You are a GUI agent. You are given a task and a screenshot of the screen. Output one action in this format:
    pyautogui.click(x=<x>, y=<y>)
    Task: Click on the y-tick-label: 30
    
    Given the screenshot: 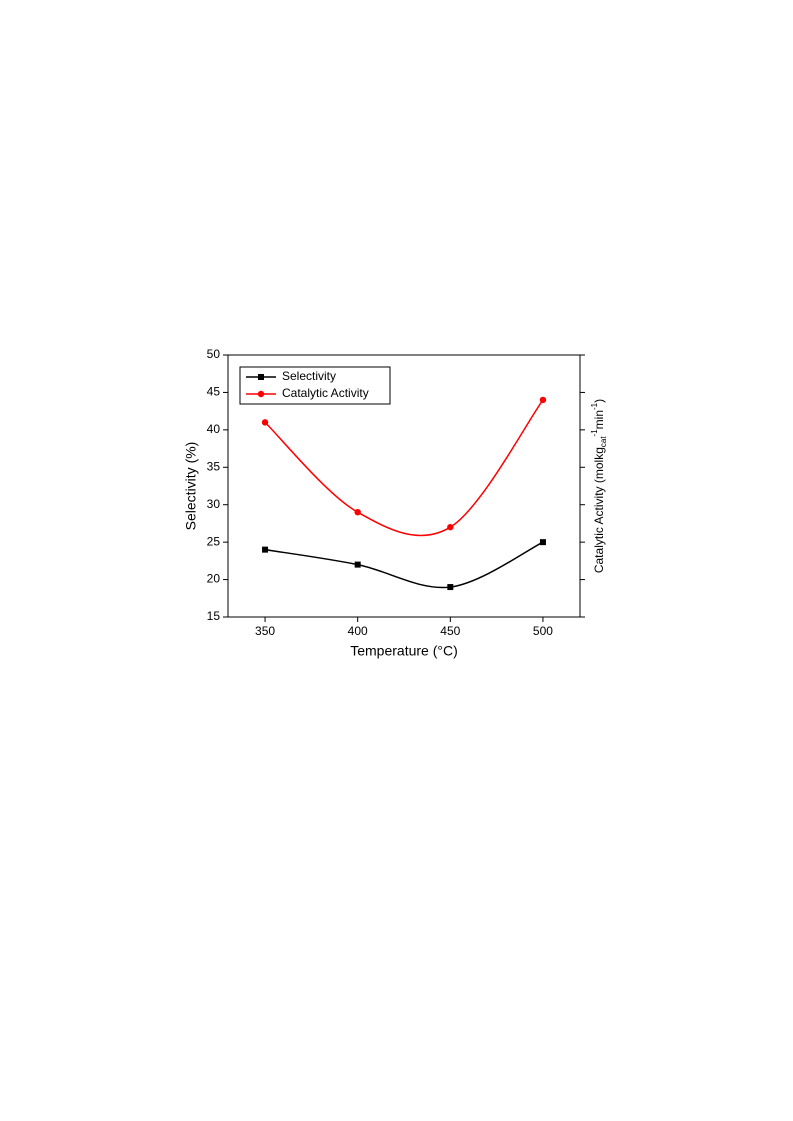 What is the action you would take?
    pyautogui.click(x=214, y=504)
    